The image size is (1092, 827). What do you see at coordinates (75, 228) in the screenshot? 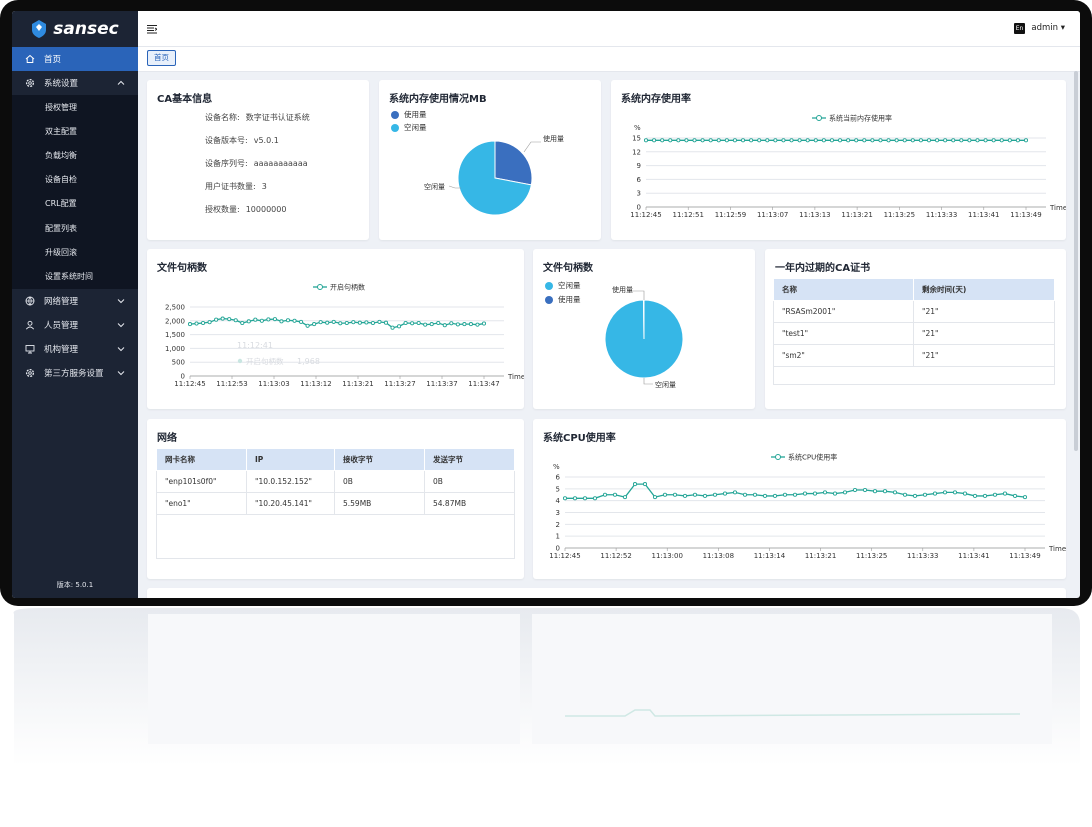
I see `submenu-item: 配置列表` at bounding box center [75, 228].